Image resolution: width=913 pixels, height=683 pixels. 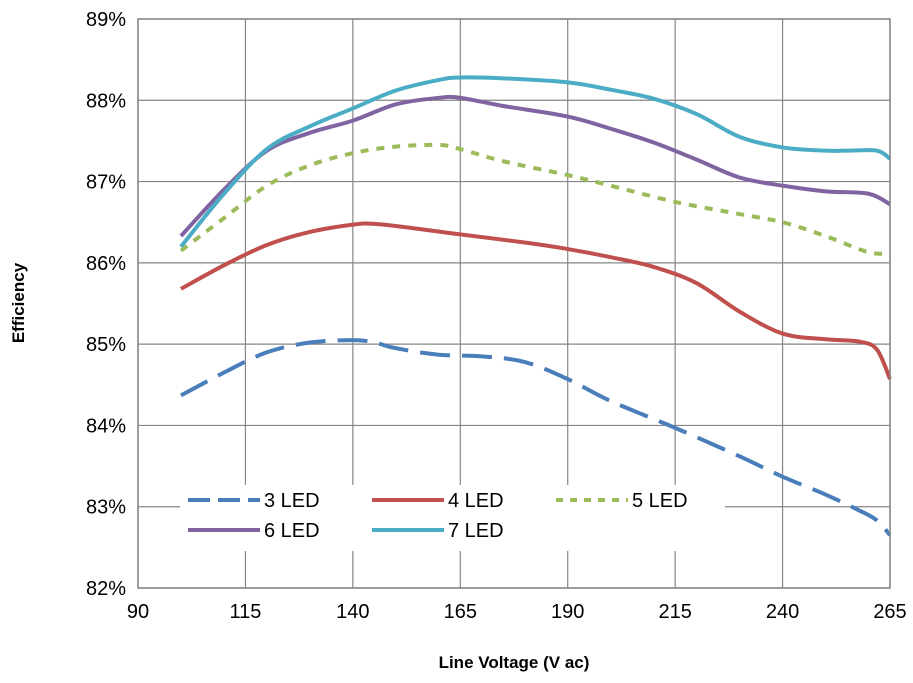 What do you see at coordinates (106, 508) in the screenshot?
I see `y-tick-label: 83%` at bounding box center [106, 508].